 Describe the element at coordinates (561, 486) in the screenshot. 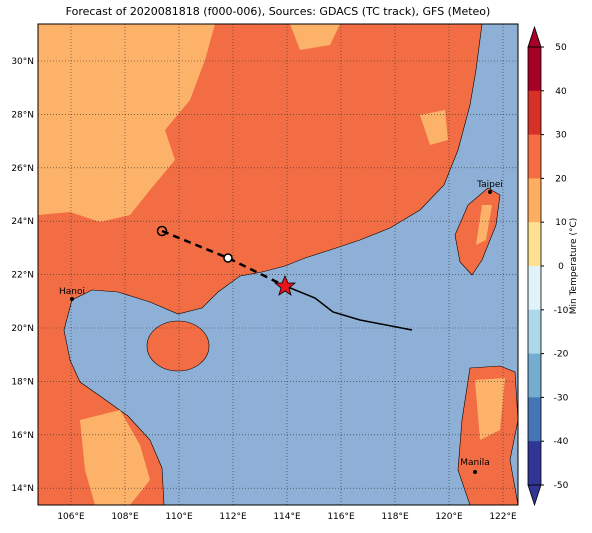

I see `colorbar-tick-label: -50` at that location.